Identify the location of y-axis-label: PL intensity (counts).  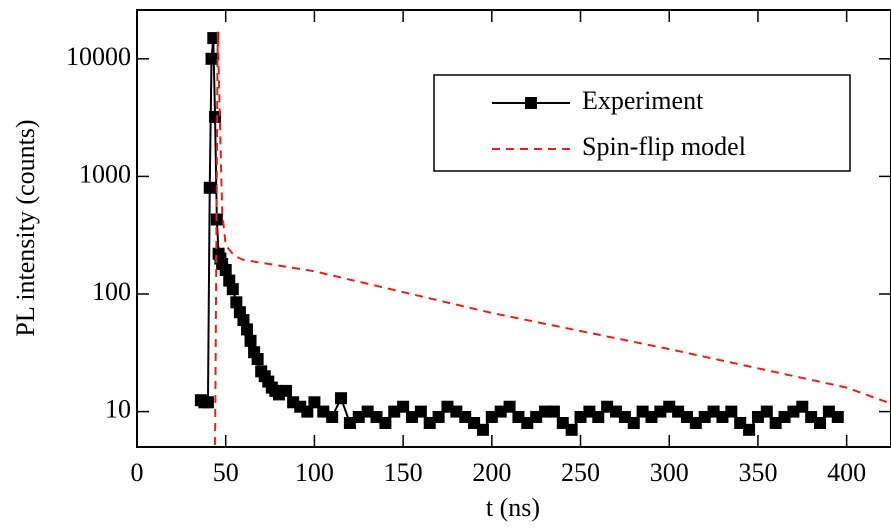
(25, 227).